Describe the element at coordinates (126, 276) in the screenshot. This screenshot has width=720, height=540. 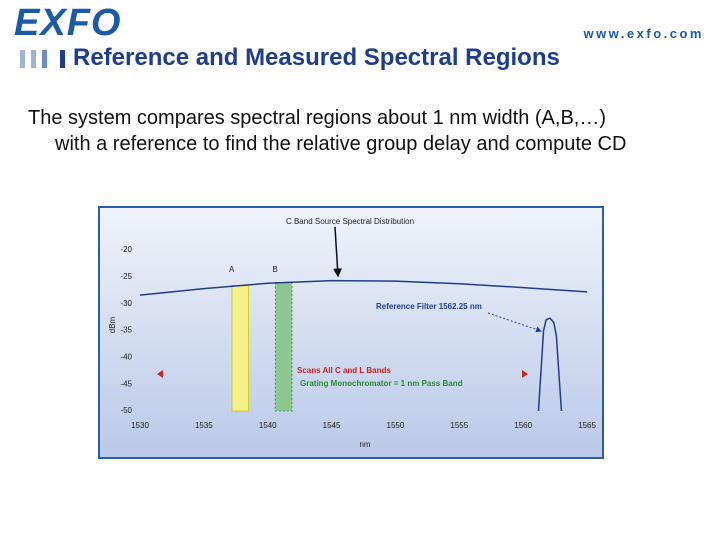
I see `y-tick-label: -25` at that location.